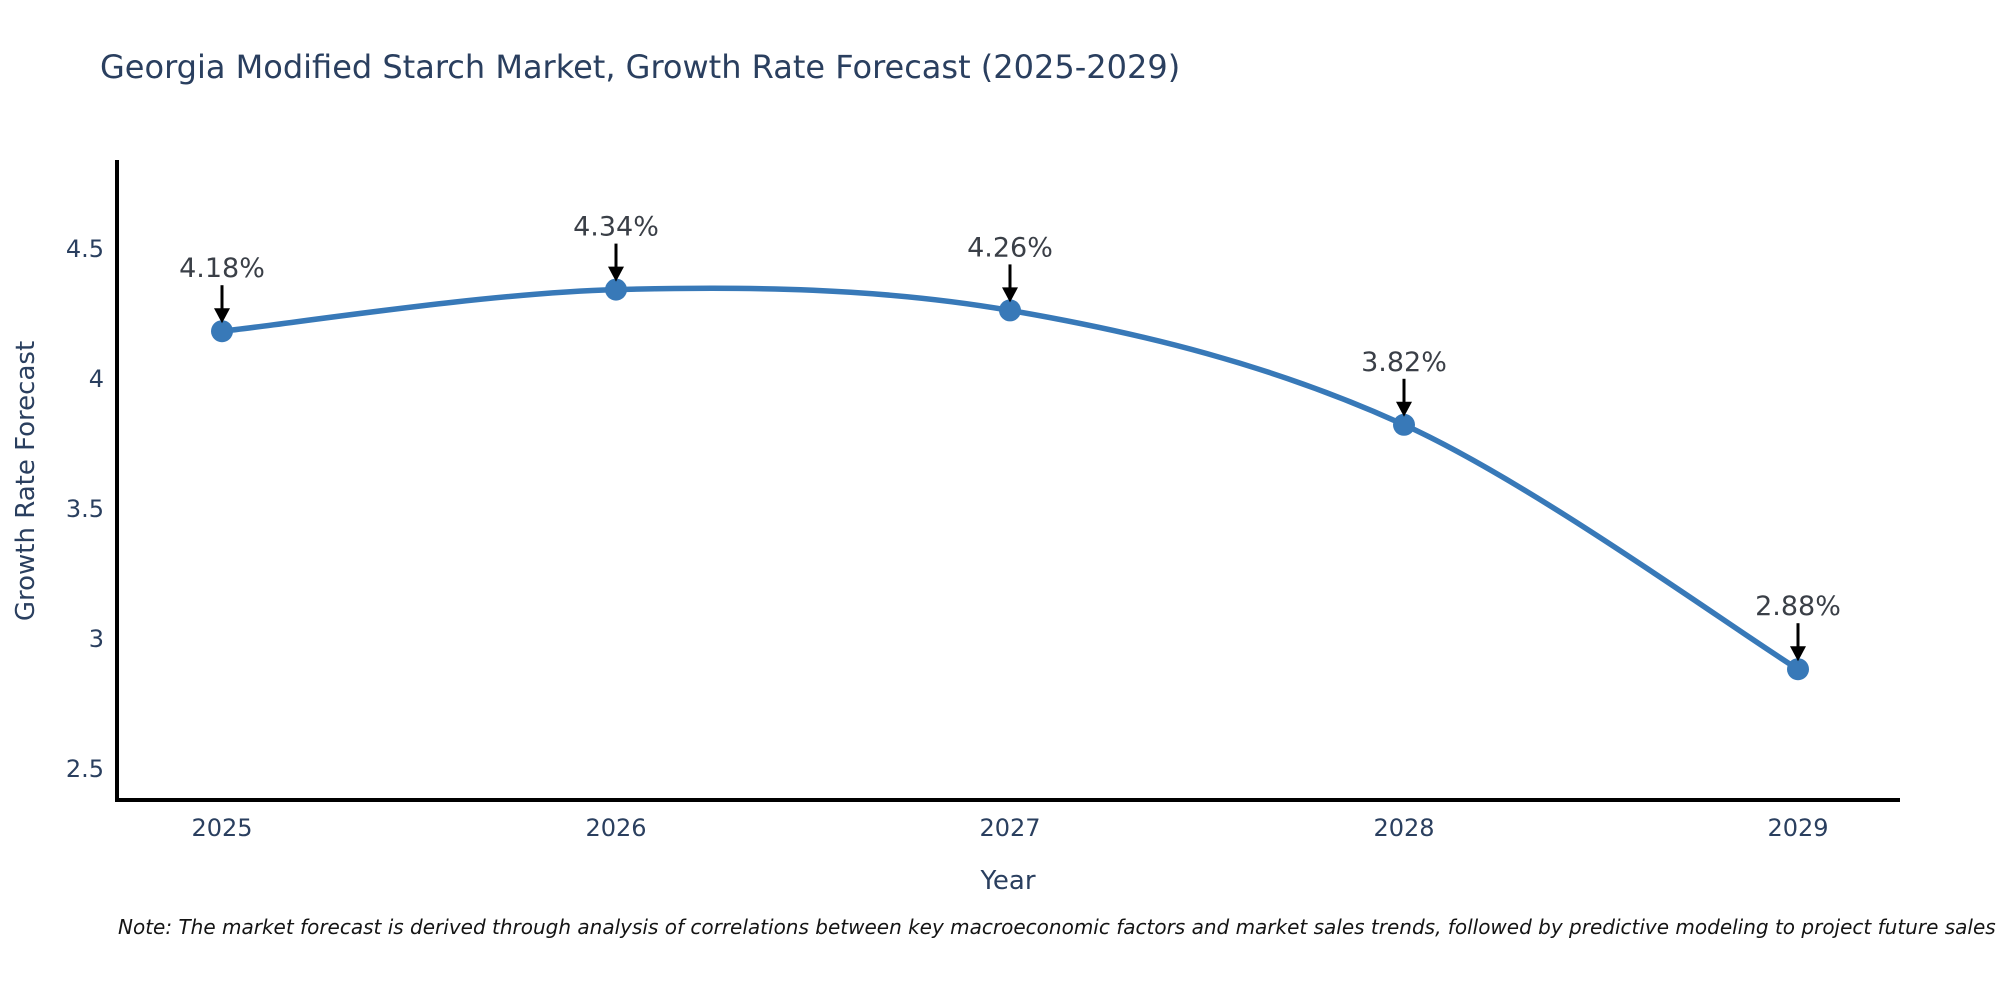  I want to click on data-point-label: 4.34%, so click(616, 227).